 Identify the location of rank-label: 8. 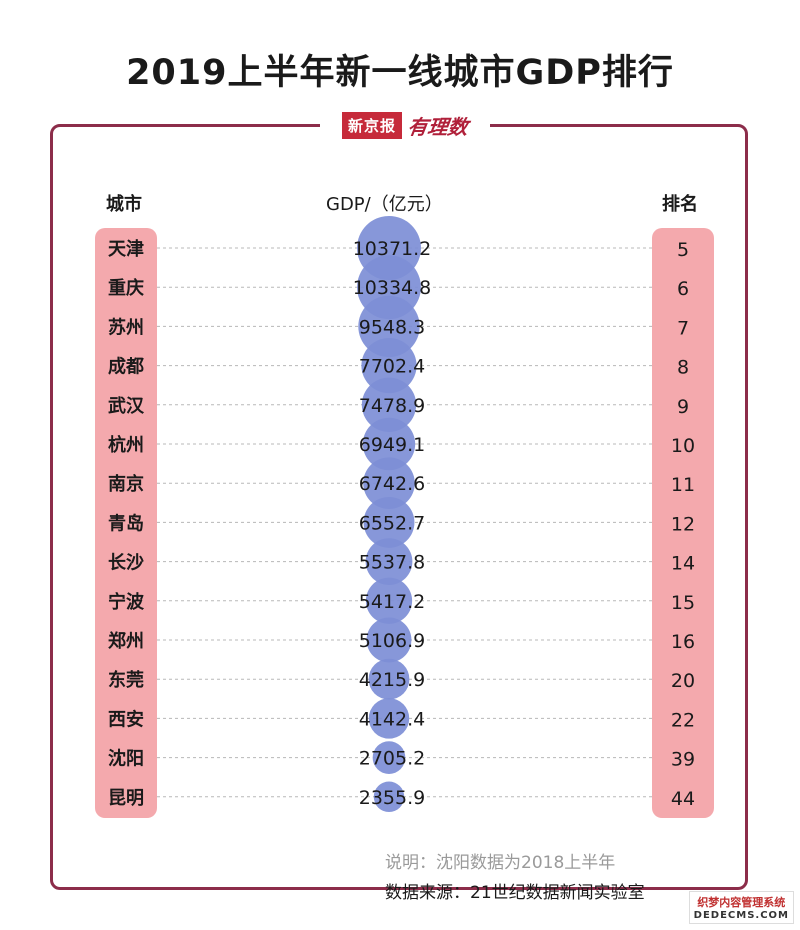
(683, 368).